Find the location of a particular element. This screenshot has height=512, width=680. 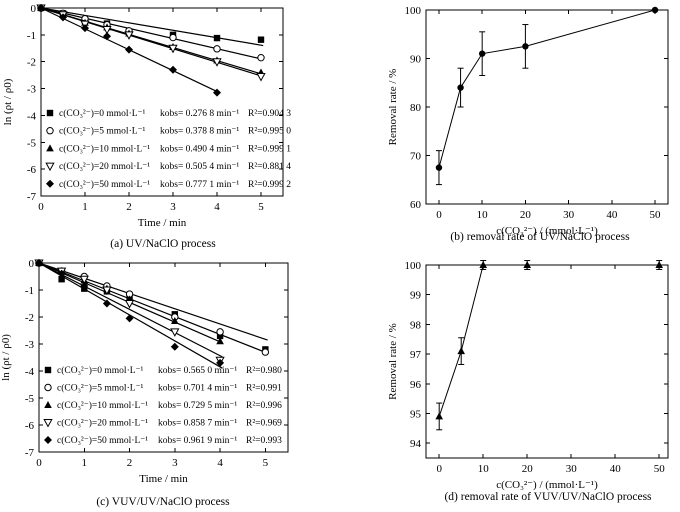

legend-r2: R²=0.904 3 is located at coordinates (269, 114).